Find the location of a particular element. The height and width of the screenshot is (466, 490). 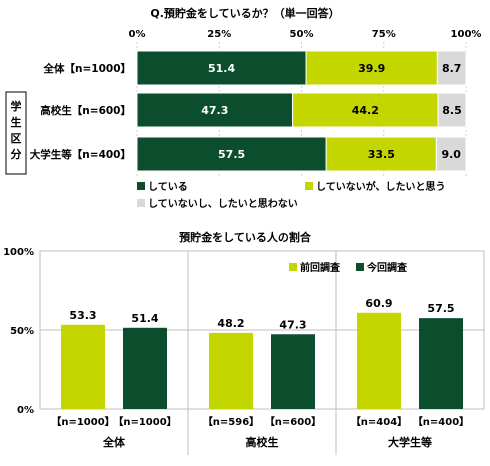

student-group-box: 学生区分 is located at coordinates (16, 133).